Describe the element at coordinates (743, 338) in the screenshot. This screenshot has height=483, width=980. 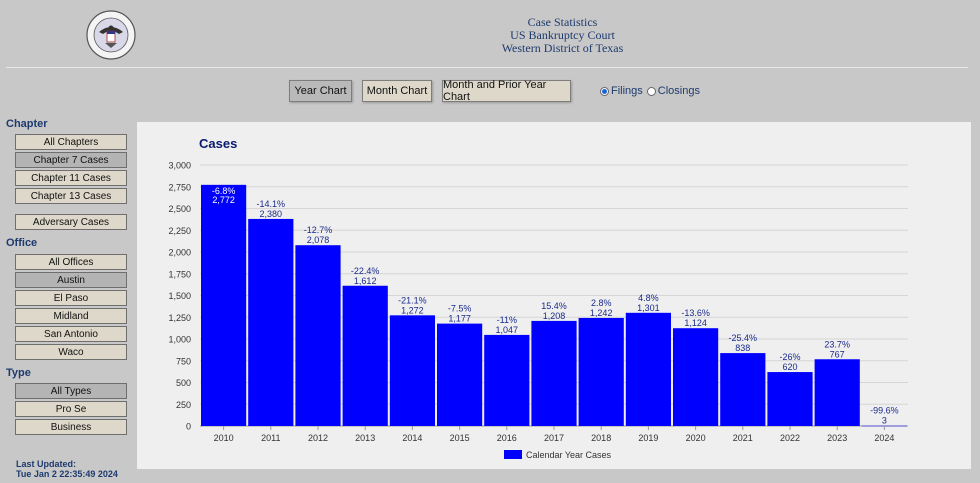
I see `pct-change-label: -25.4%` at that location.